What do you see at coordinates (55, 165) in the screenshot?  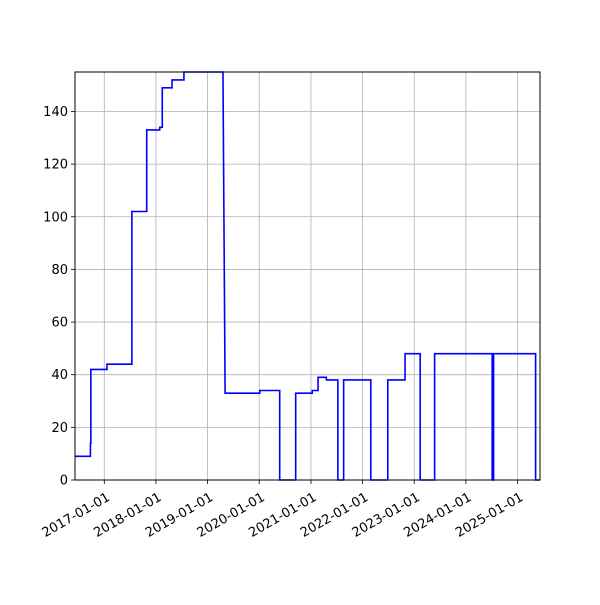 I see `y-tick-label: 120` at bounding box center [55, 165].